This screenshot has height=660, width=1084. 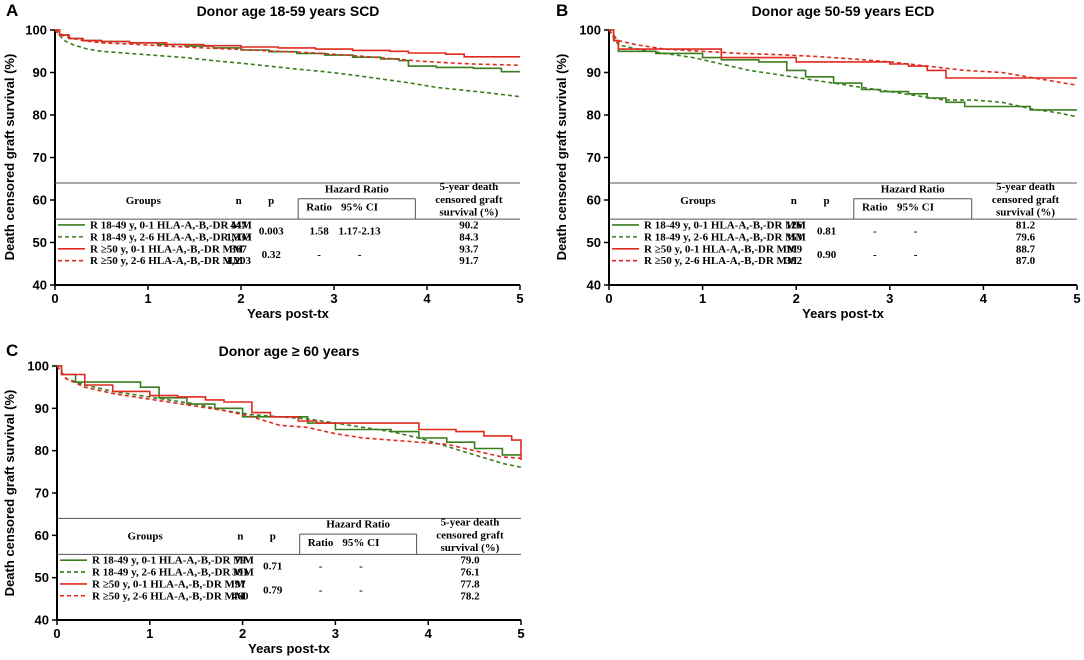 What do you see at coordinates (40, 157) in the screenshot?
I see `y-tick-label: 70` at bounding box center [40, 157].